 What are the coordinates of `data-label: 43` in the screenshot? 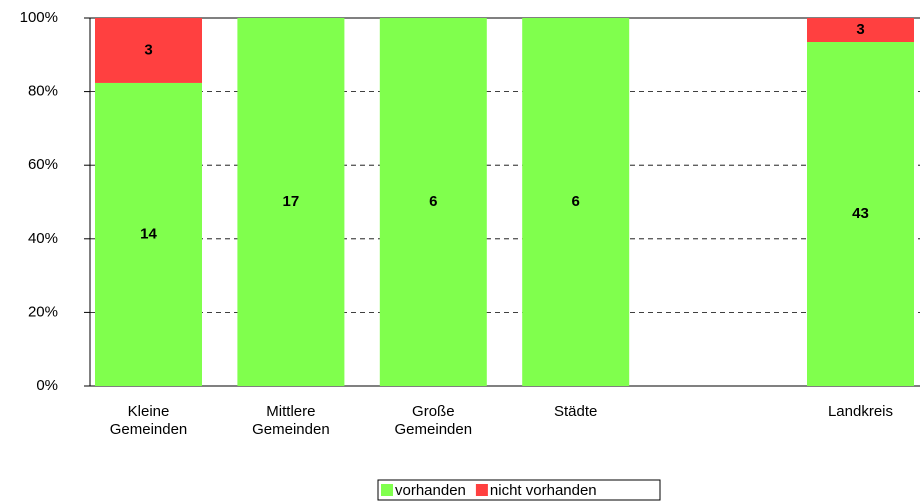 It's located at (860, 213).